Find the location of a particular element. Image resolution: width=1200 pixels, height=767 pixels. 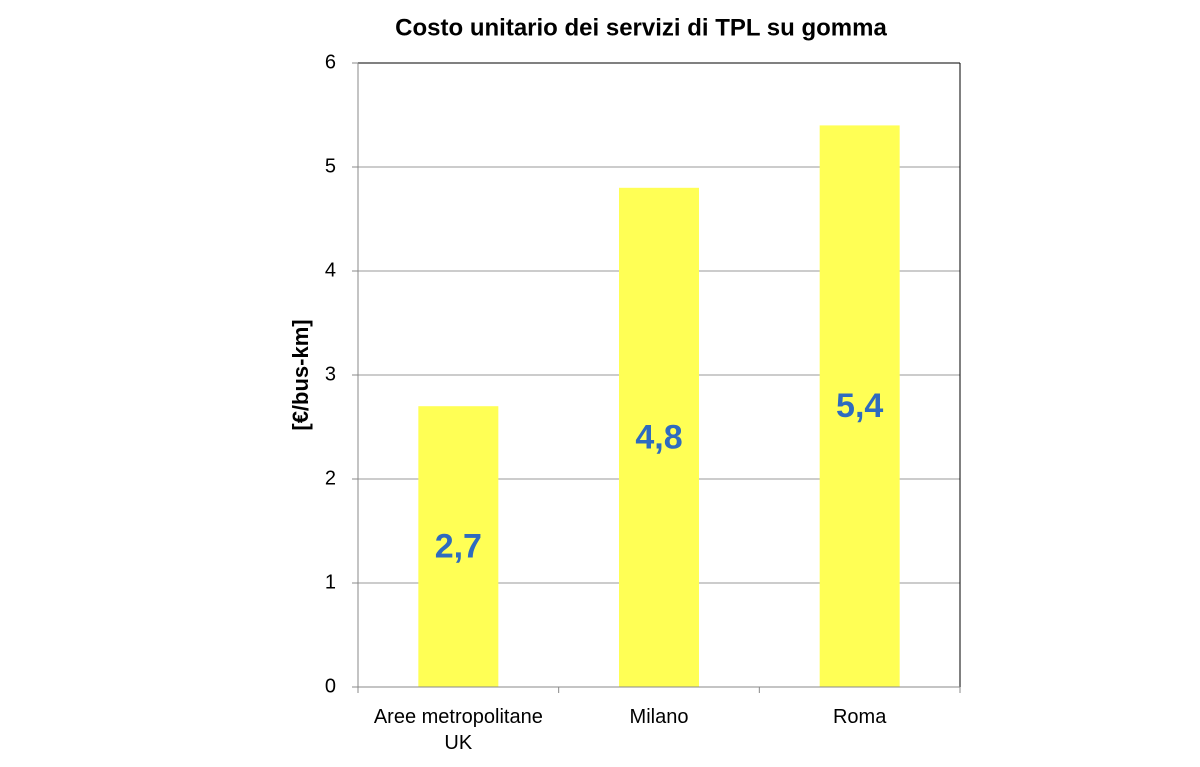

x-tick-label: Roma is located at coordinates (859, 717).